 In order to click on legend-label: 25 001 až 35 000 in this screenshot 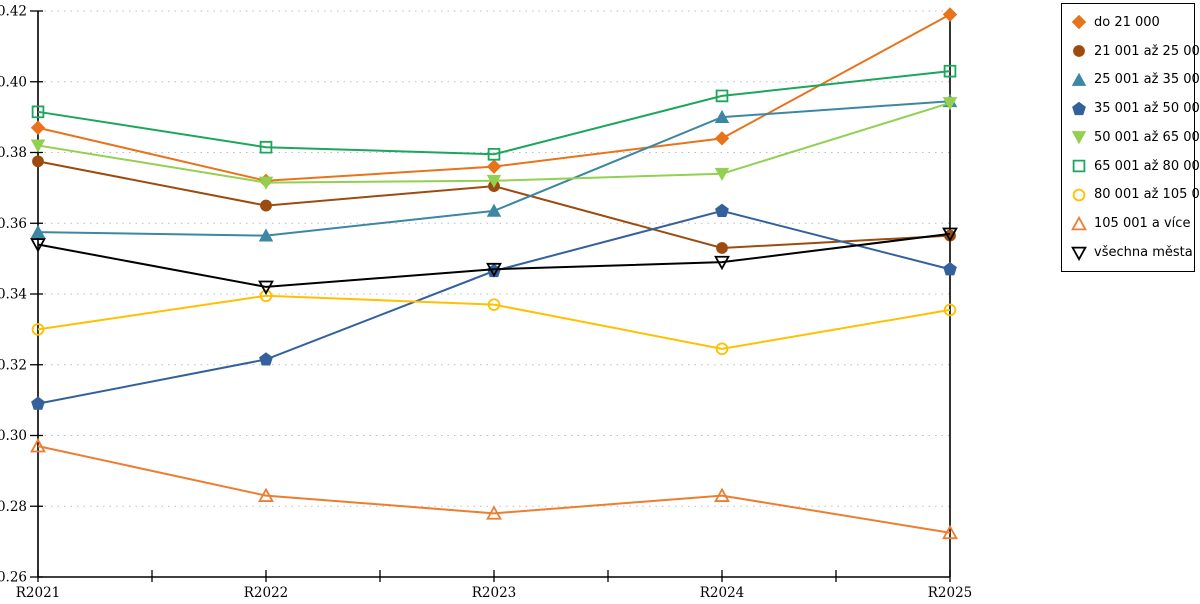, I will do `click(1147, 80)`.